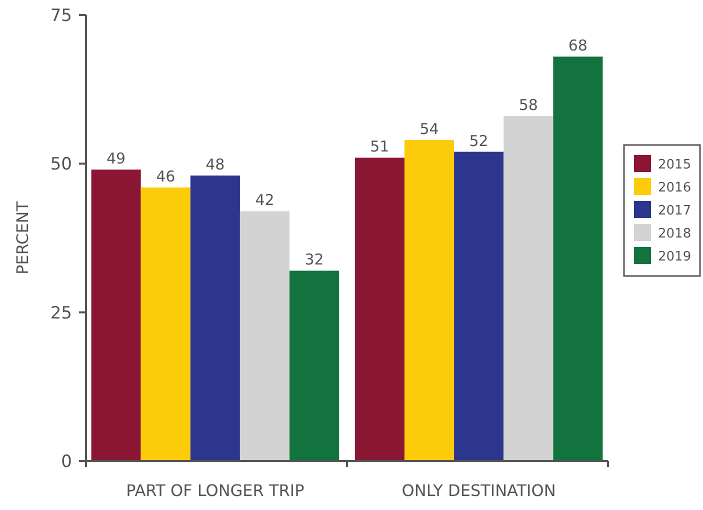 Image resolution: width=703 pixels, height=510 pixels. Describe the element at coordinates (166, 176) in the screenshot. I see `data-label: 46` at that location.